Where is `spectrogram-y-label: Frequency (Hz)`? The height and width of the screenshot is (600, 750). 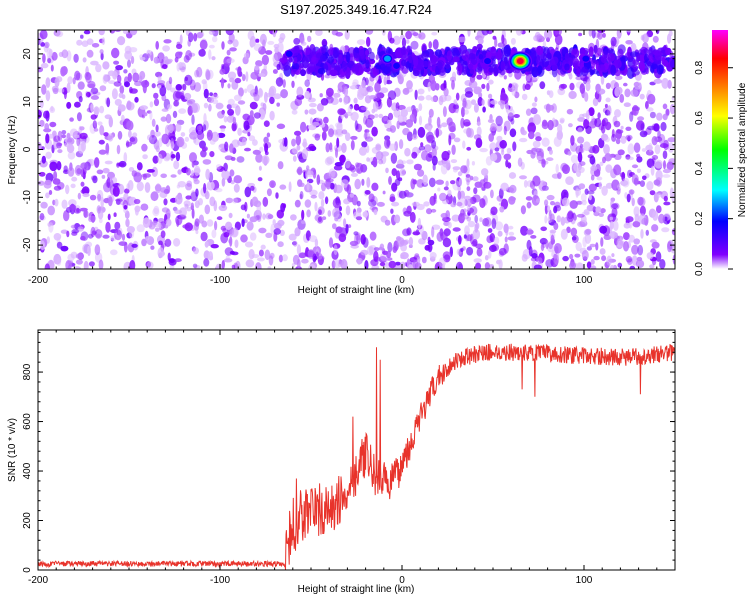 spectrogram-y-label: Frequency (Hz) is located at coordinates (12, 150).